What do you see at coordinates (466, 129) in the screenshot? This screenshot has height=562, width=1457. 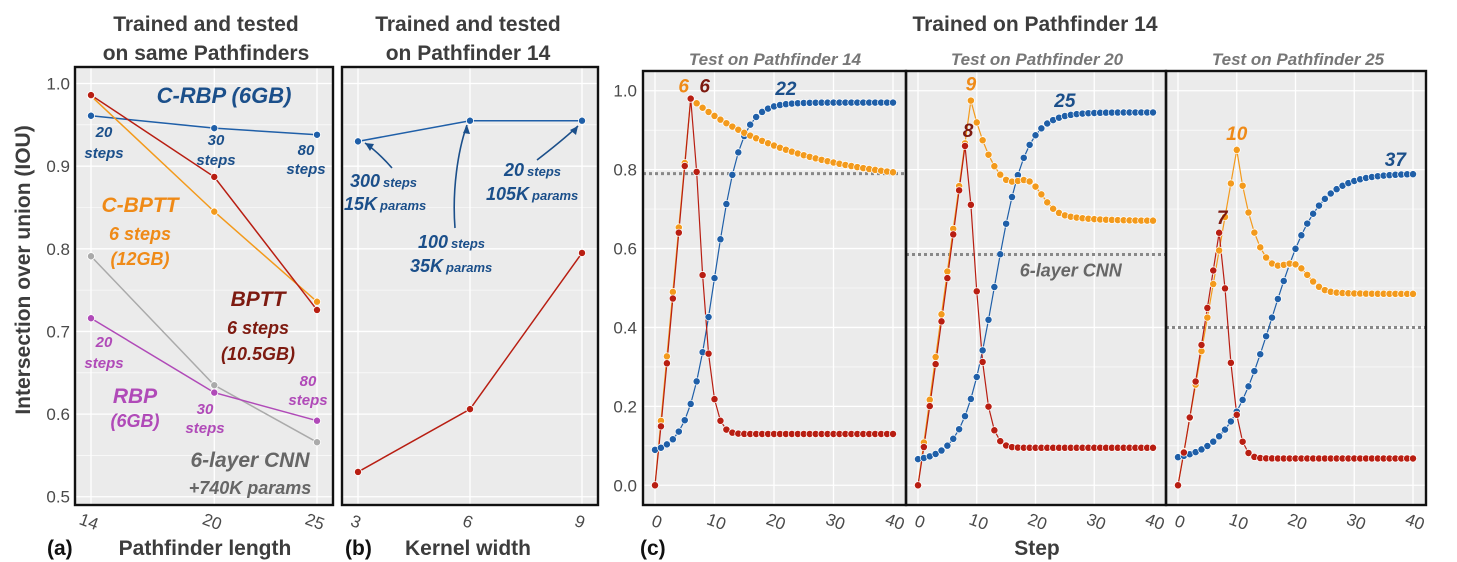 I see `arrowhead-100-steps` at bounding box center [466, 129].